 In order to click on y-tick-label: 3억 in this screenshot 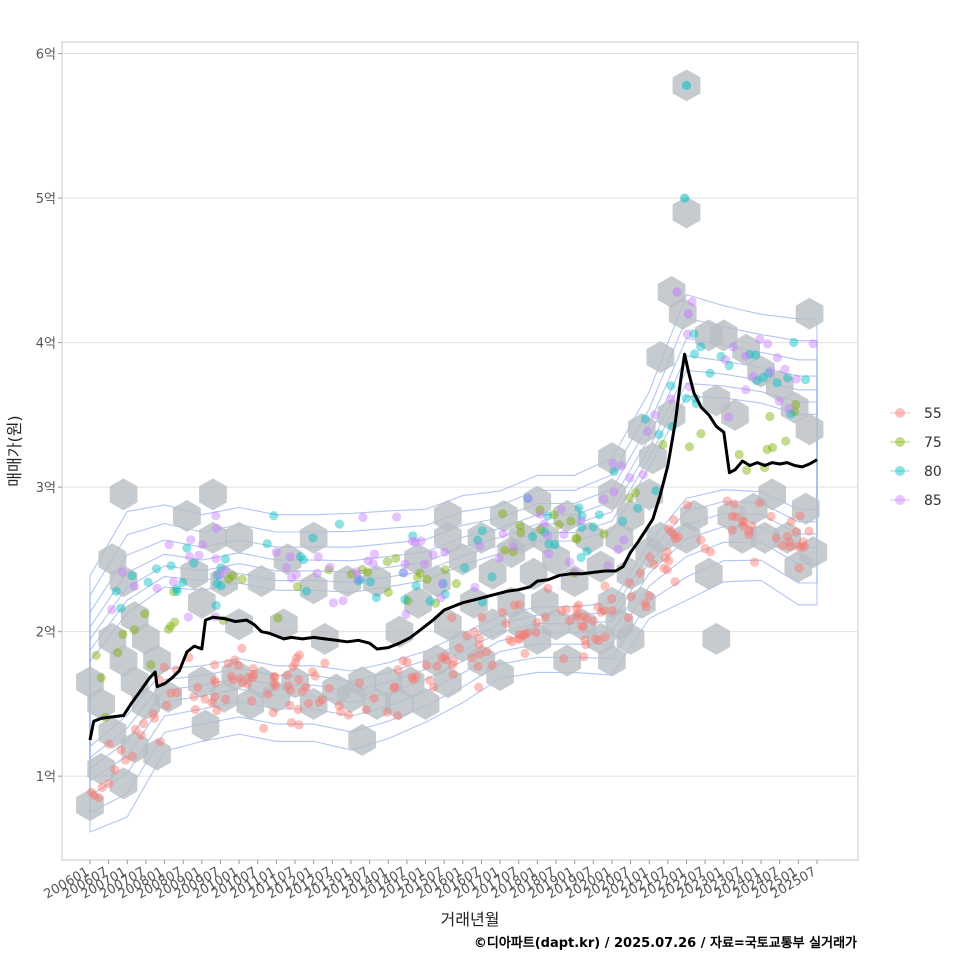, I will do `click(46, 488)`.